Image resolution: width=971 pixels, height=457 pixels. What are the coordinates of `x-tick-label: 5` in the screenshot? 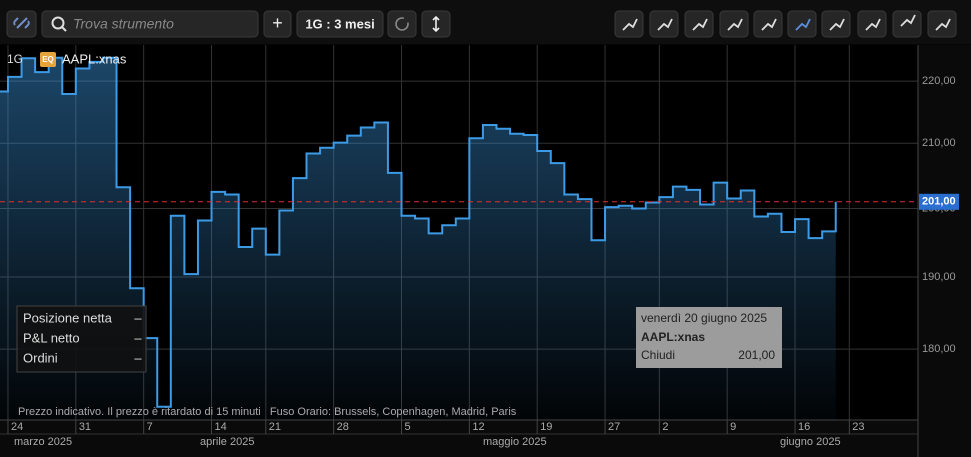 It's located at (408, 427).